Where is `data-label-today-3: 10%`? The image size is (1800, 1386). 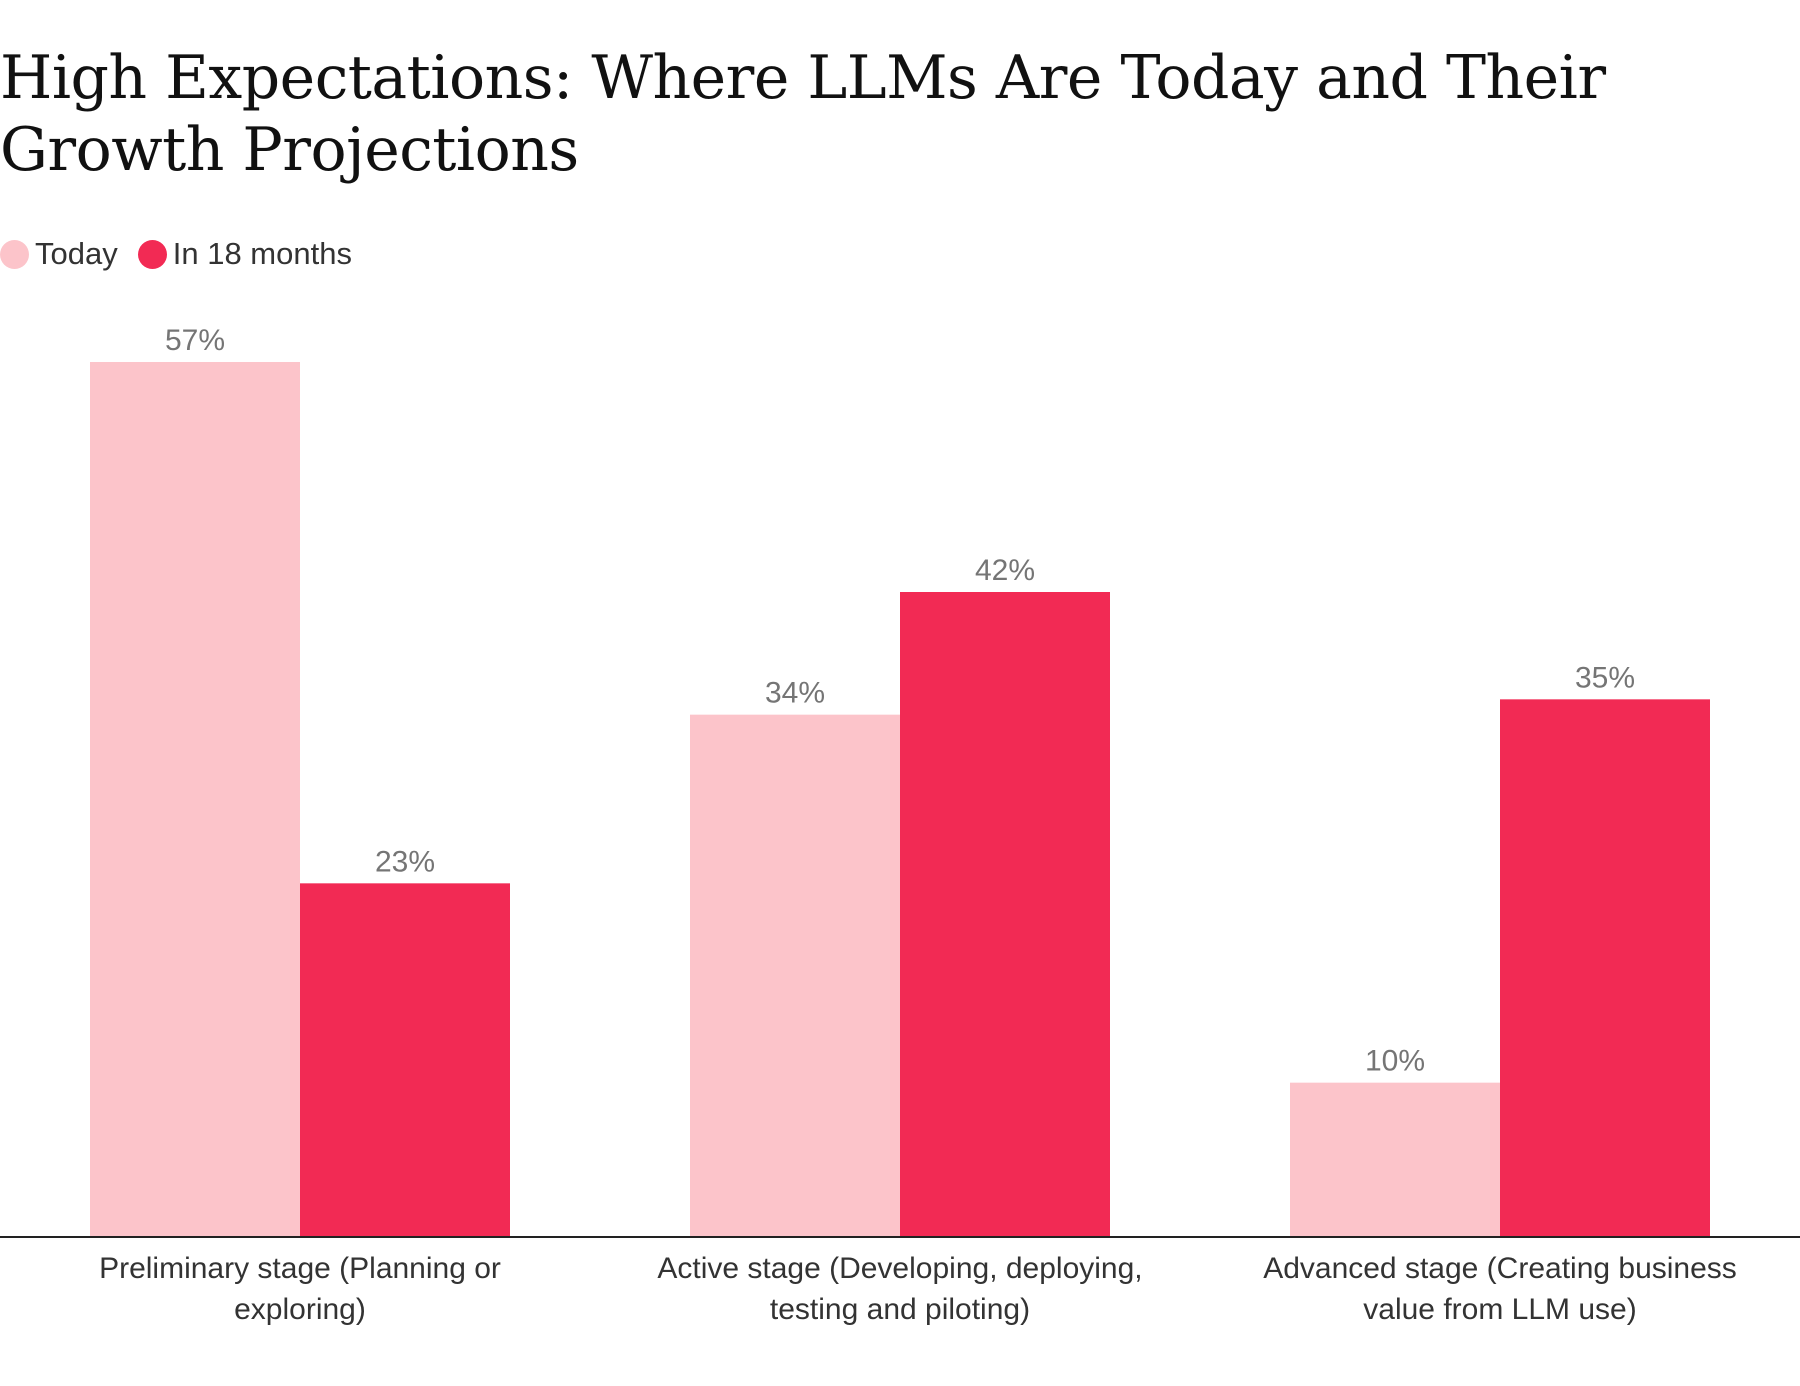 data-label-today-3: 10% is located at coordinates (1395, 1061).